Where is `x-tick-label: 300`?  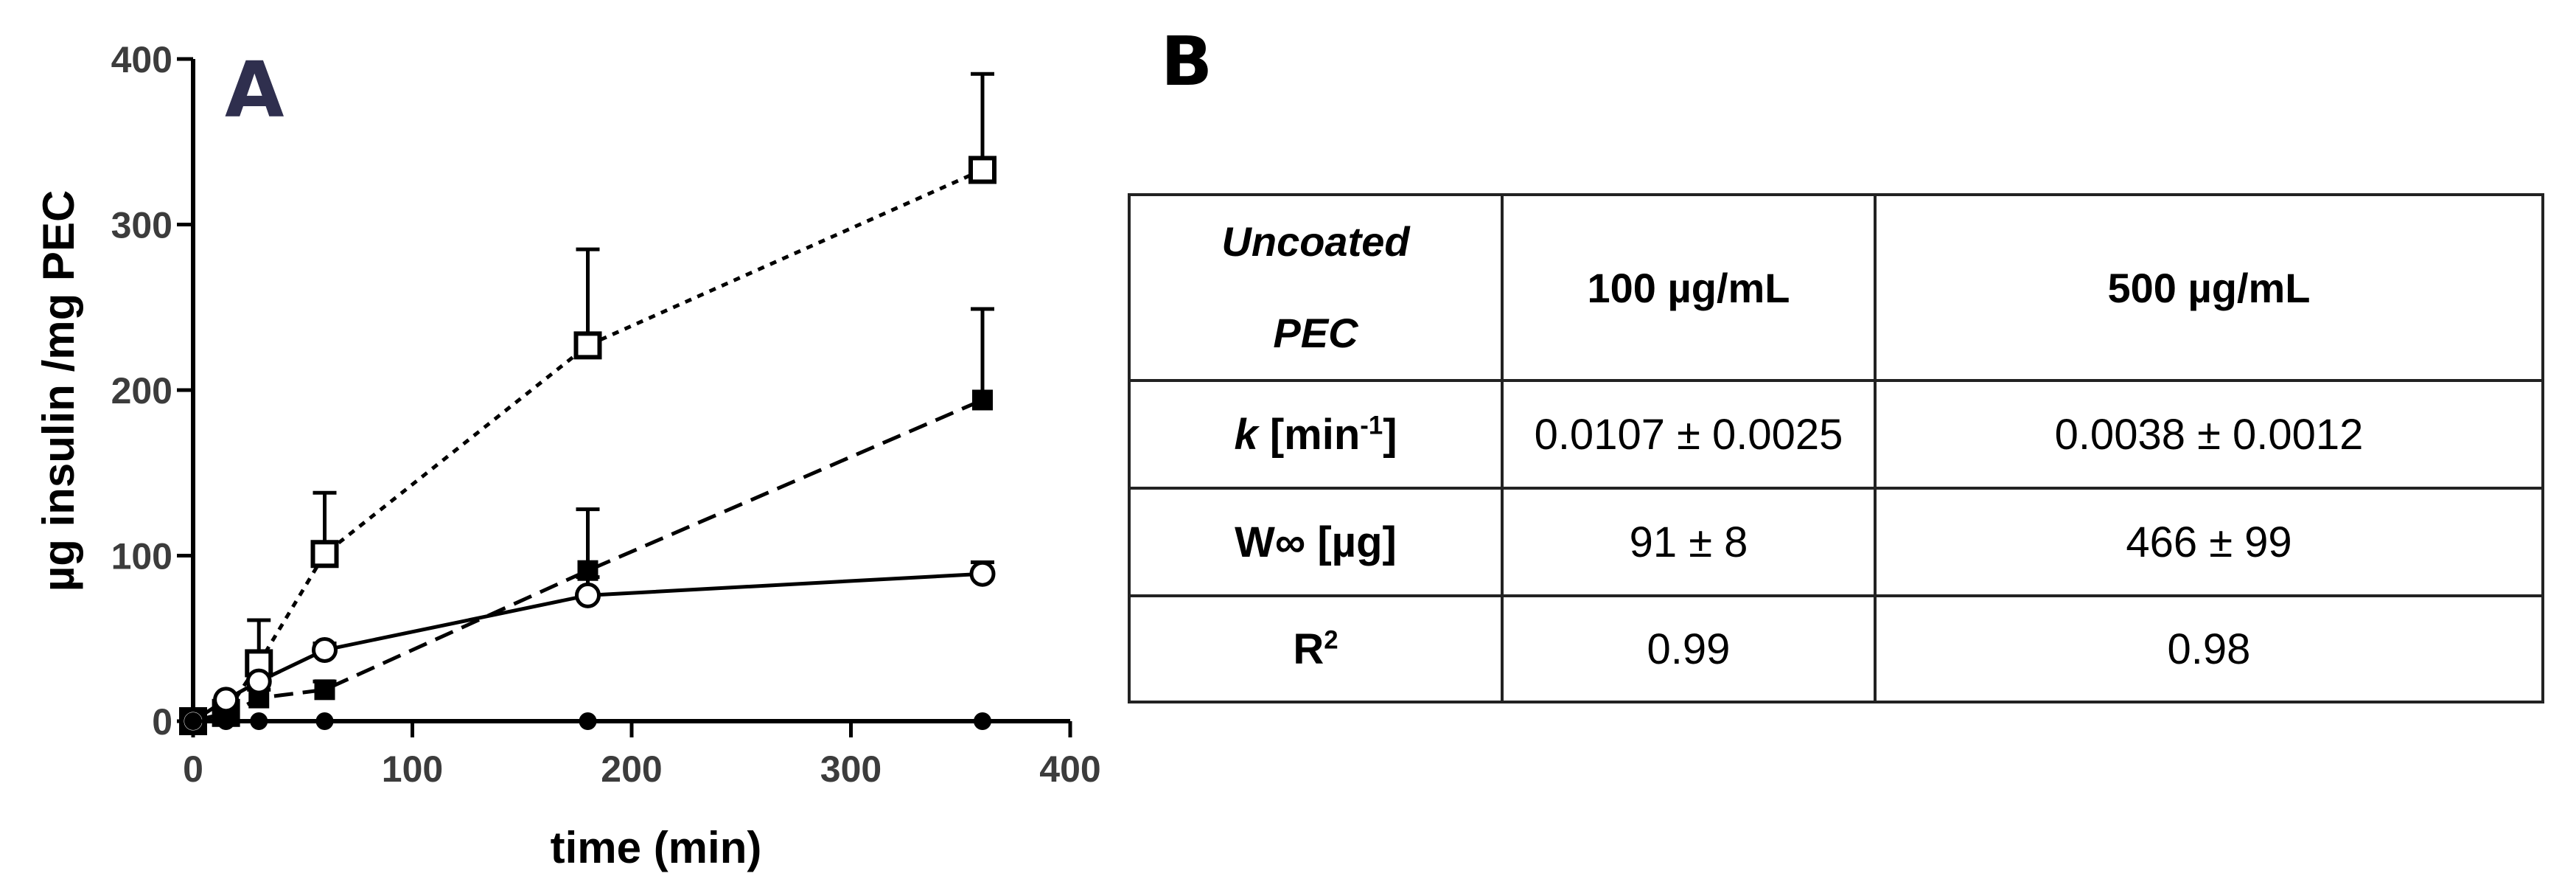
x-tick-label: 300 is located at coordinates (851, 769).